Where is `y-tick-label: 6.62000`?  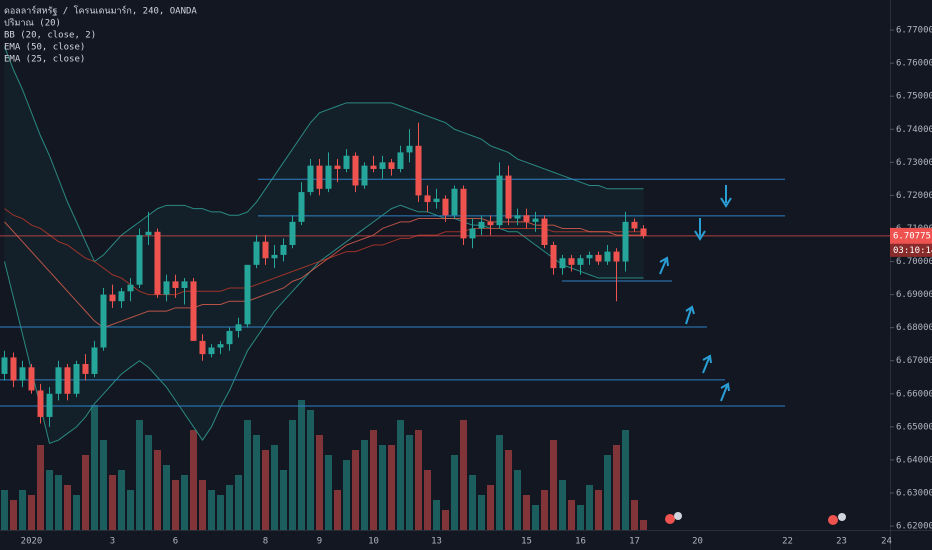 y-tick-label: 6.62000 is located at coordinates (914, 527).